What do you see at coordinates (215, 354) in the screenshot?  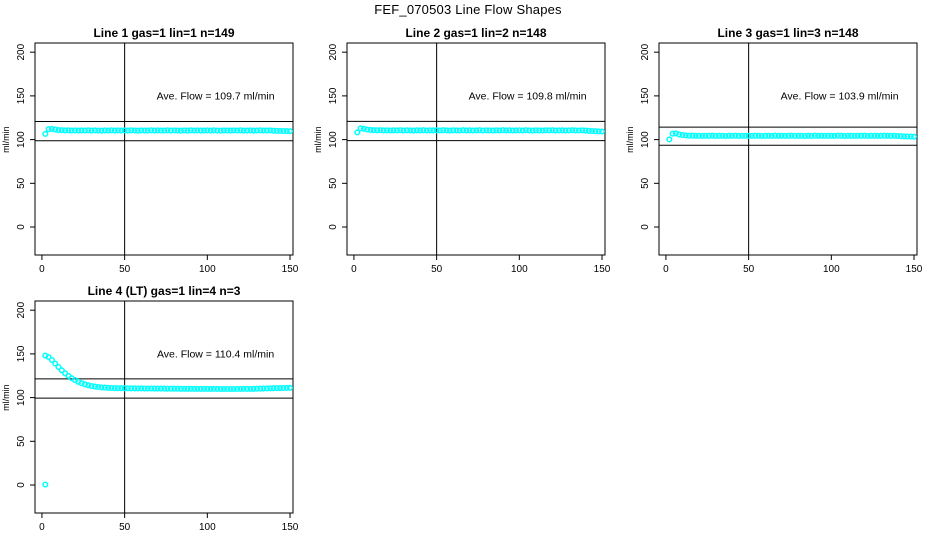 I see `ave-flow-annotation: Ave. Flow = 110.4 ml/min` at bounding box center [215, 354].